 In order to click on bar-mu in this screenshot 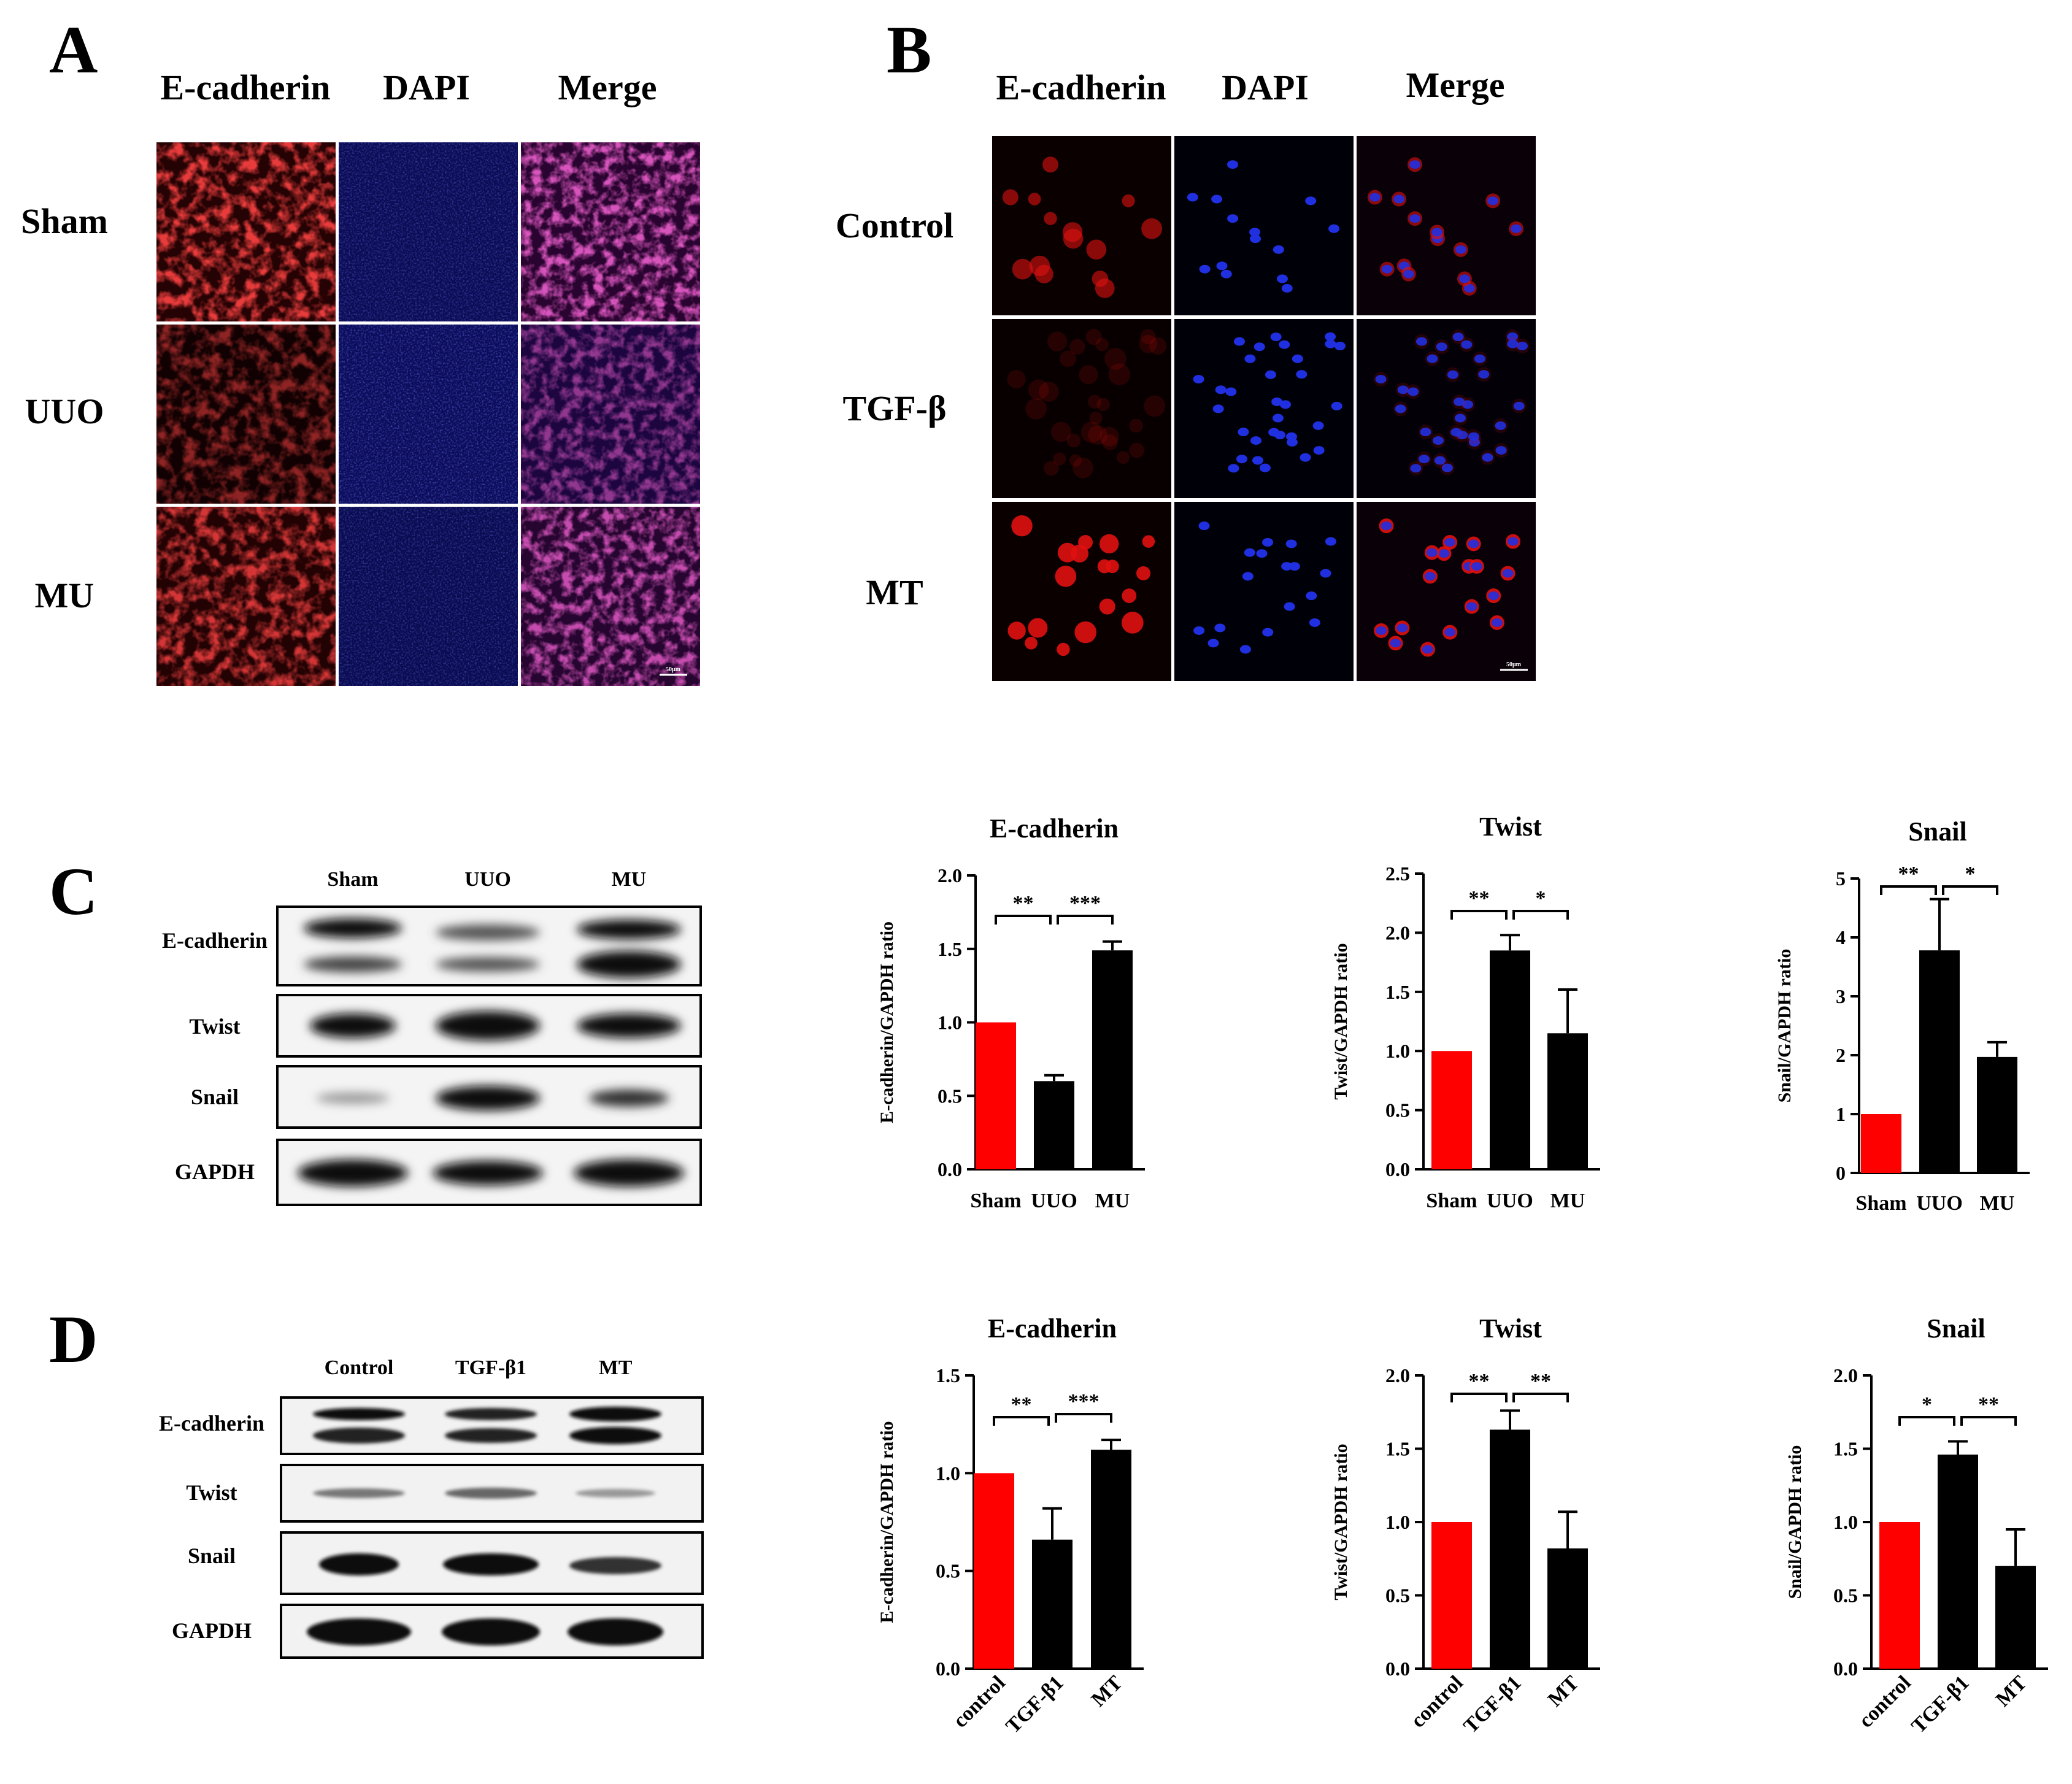, I will do `click(1567, 1101)`.